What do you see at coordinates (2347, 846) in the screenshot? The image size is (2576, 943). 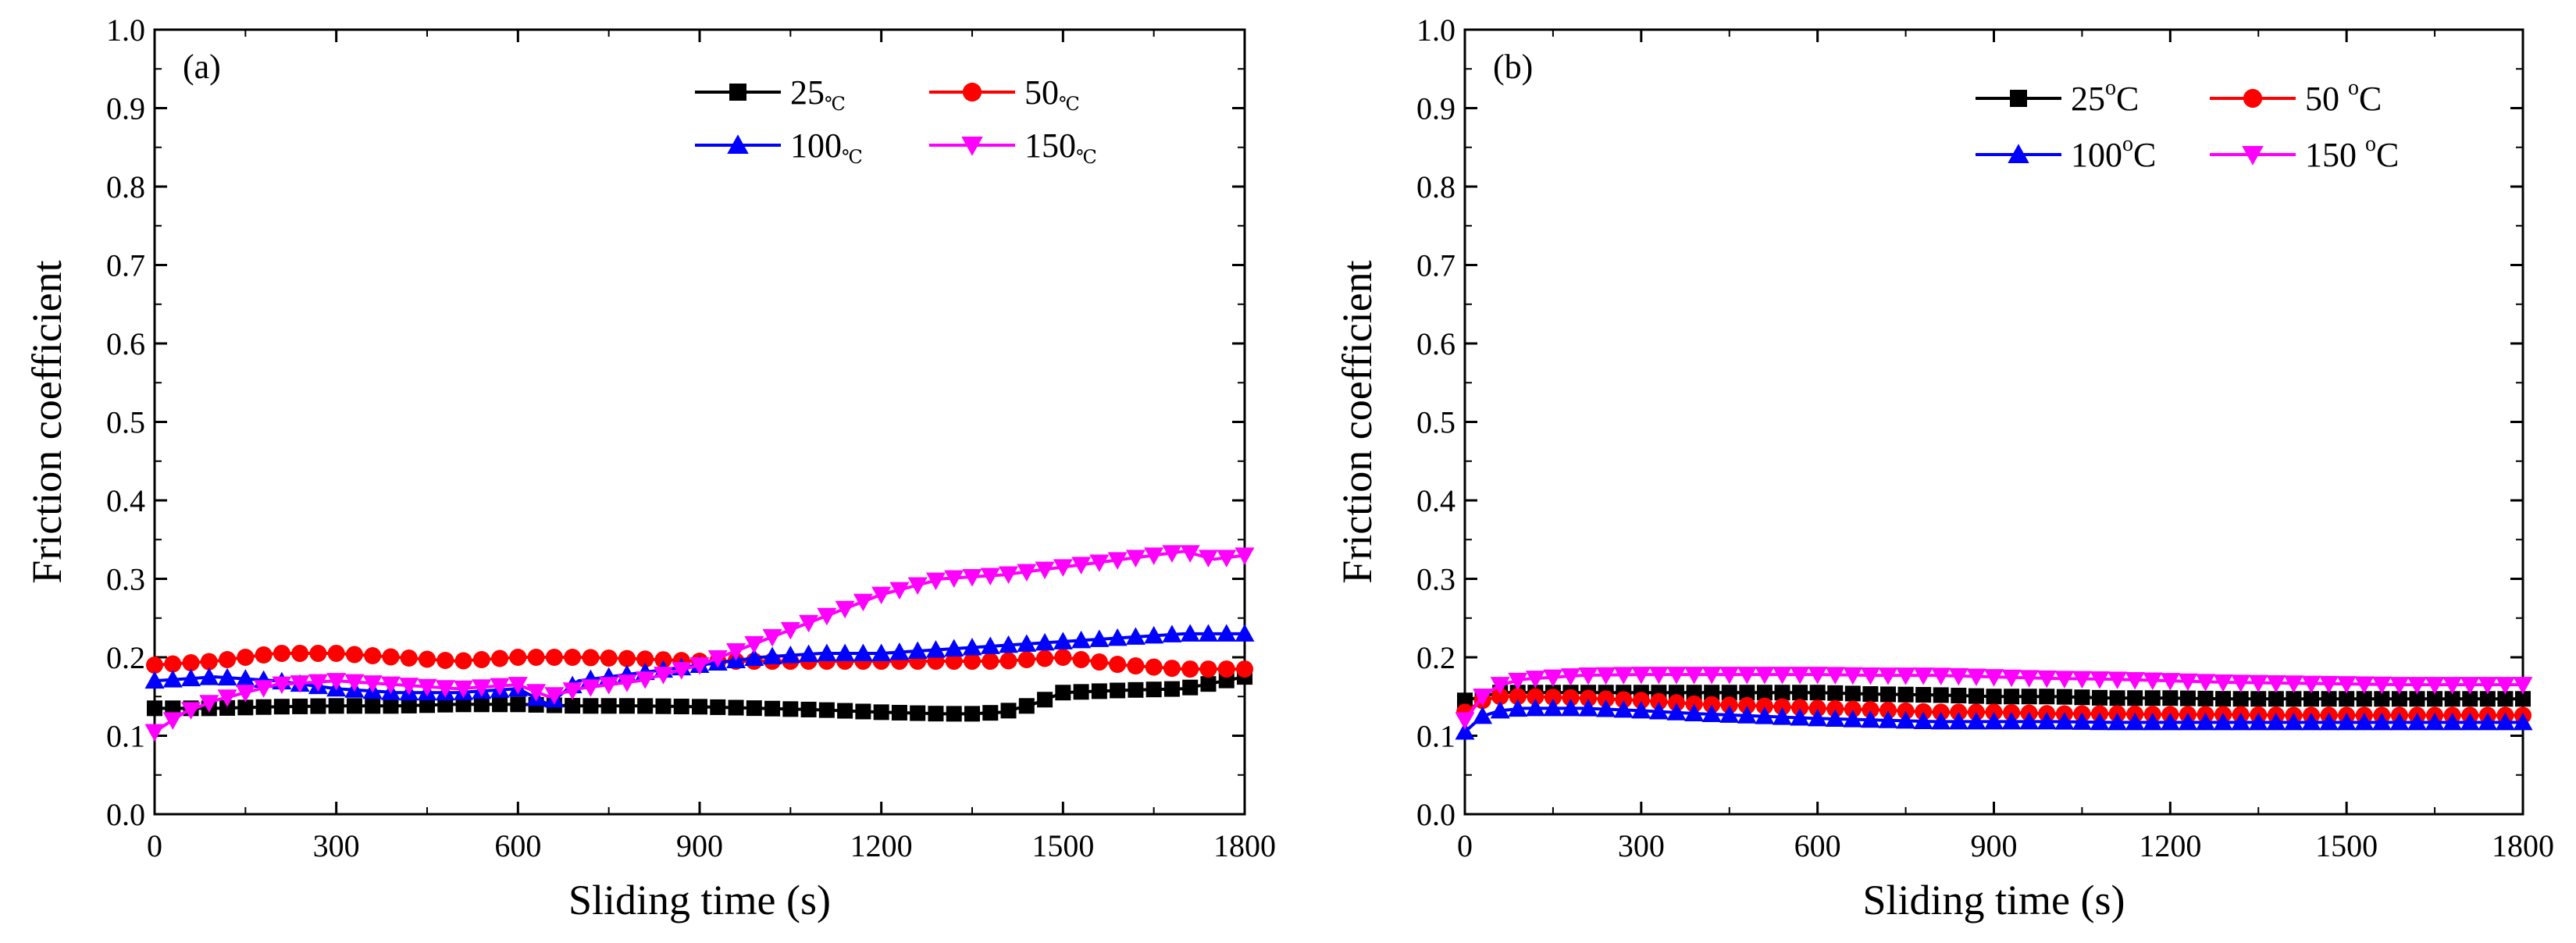 I see `x-tick-label: 1500` at bounding box center [2347, 846].